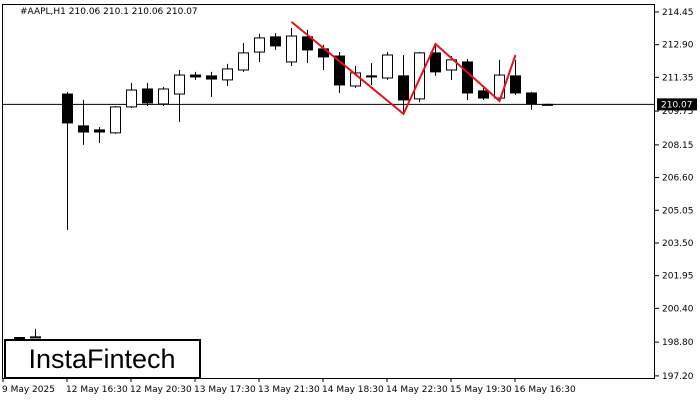  I want to click on y-tick-label: 211.35, so click(678, 78).